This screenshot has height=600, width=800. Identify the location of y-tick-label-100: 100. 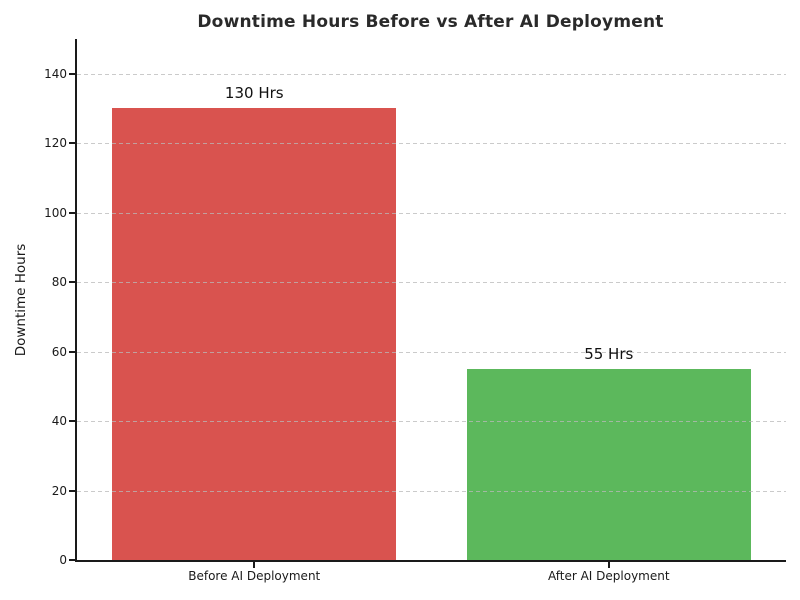
(55, 212).